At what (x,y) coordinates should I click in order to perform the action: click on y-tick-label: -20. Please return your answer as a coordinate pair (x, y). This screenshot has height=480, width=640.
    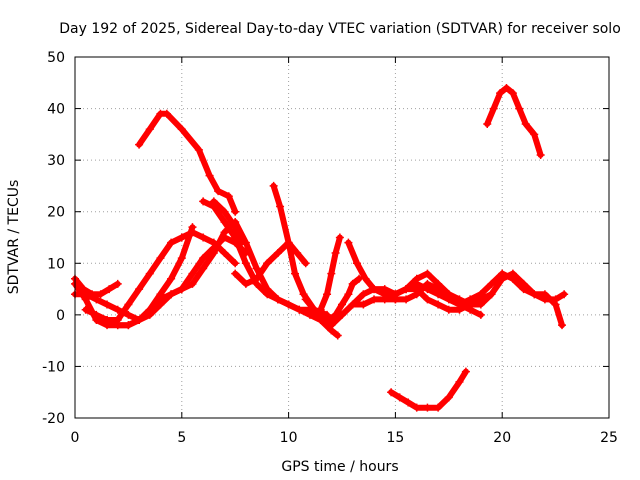
    Looking at the image, I should click on (53, 419).